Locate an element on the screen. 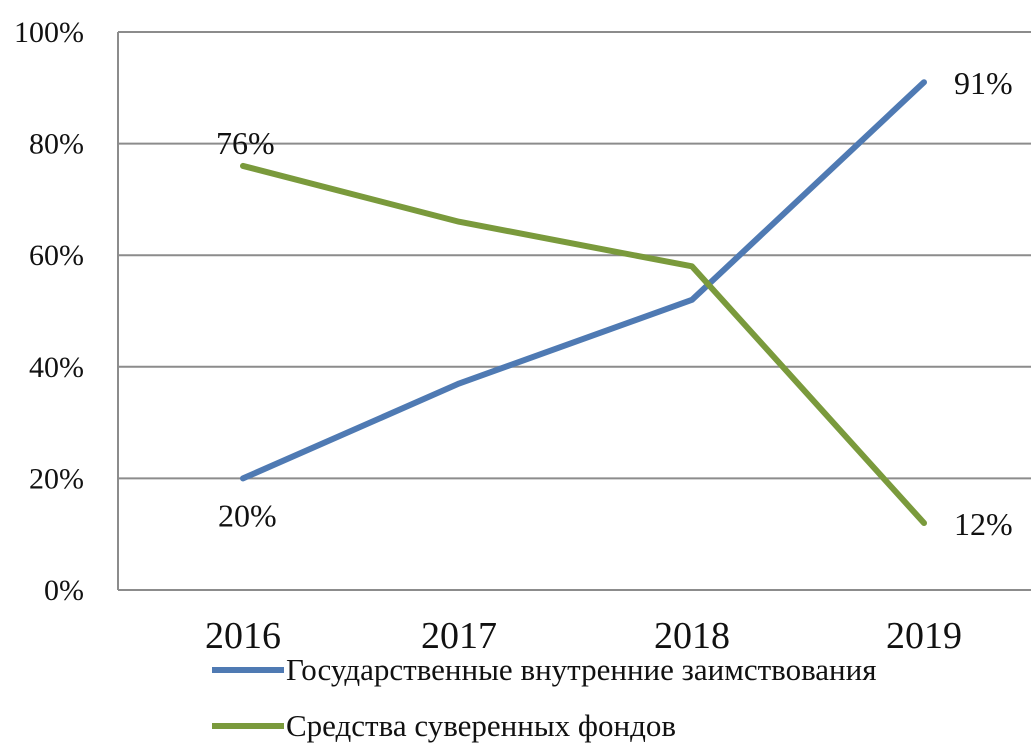  y-tick-label: 80% is located at coordinates (56, 144).